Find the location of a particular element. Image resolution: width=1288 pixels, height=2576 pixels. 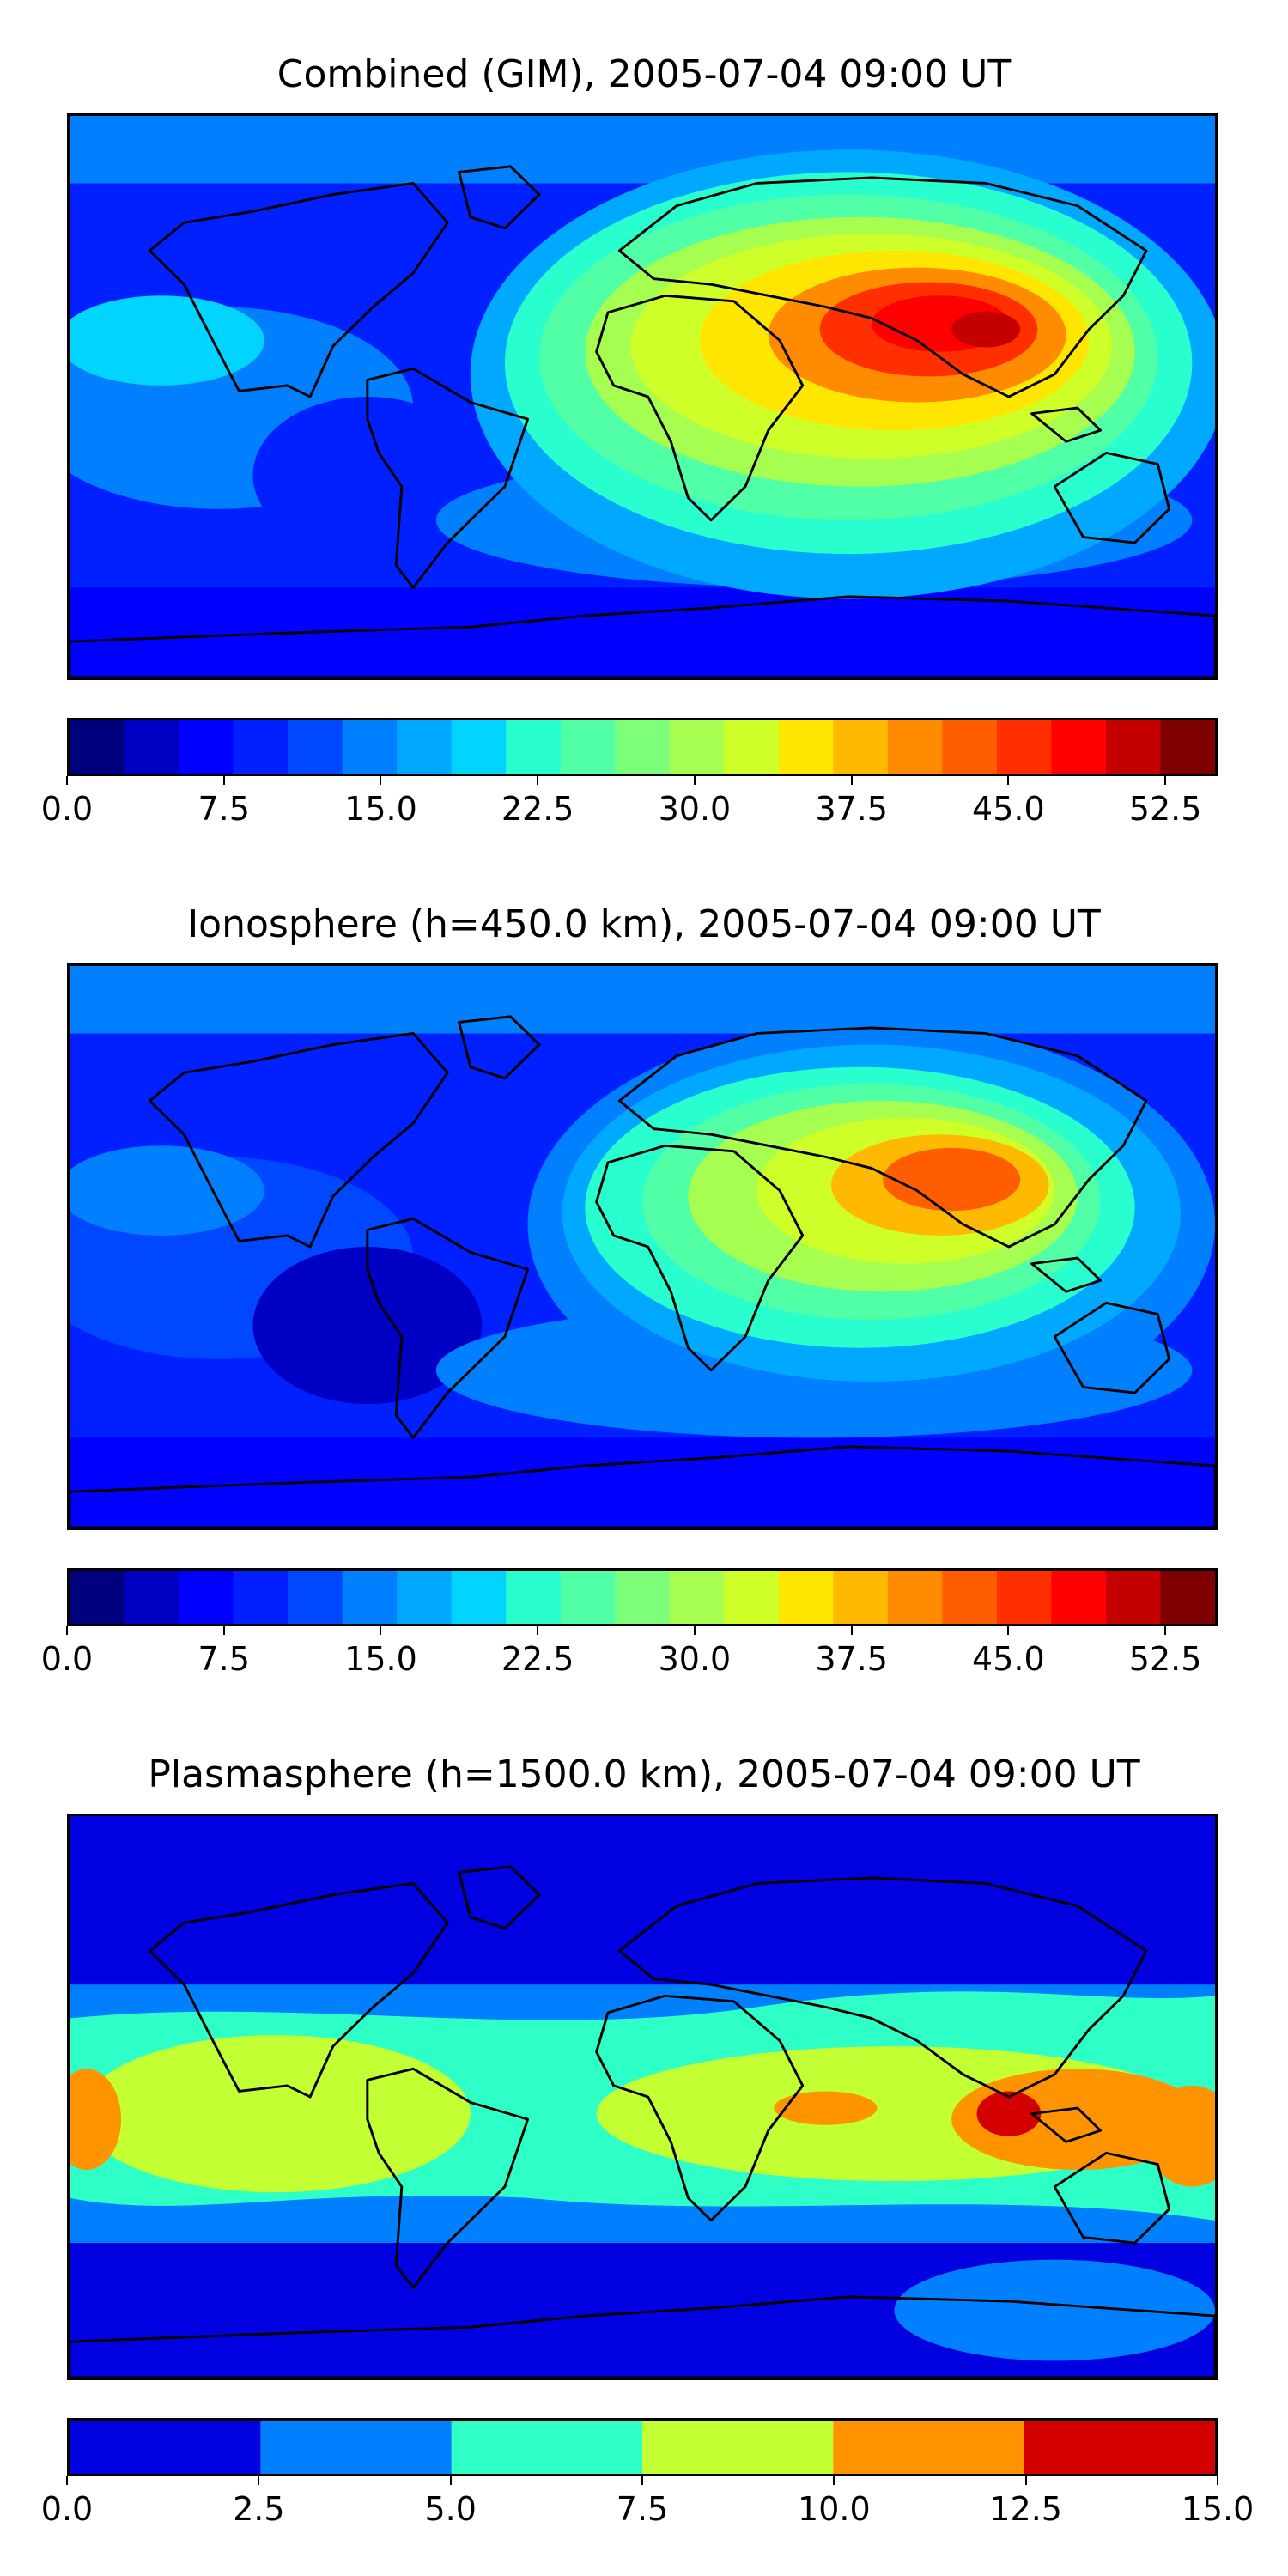

colorbar-tick-label: 12.5 is located at coordinates (1025, 2509).